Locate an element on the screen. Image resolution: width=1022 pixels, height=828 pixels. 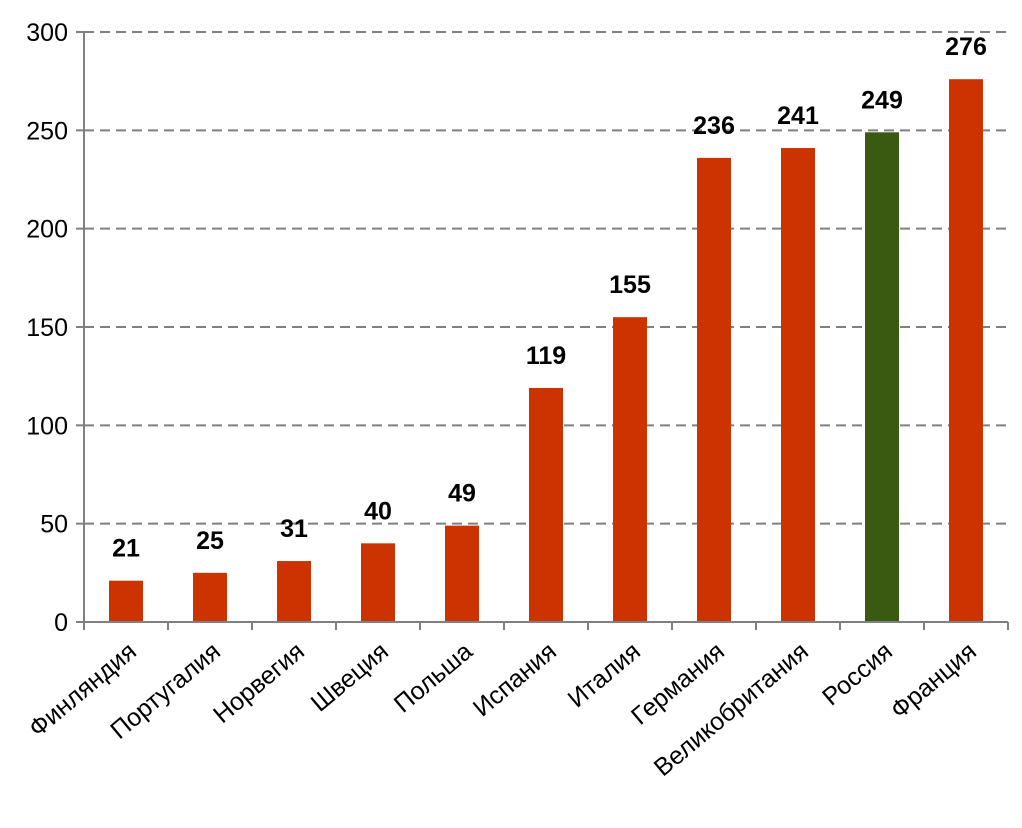
y-tick-label: 50 is located at coordinates (54, 525).